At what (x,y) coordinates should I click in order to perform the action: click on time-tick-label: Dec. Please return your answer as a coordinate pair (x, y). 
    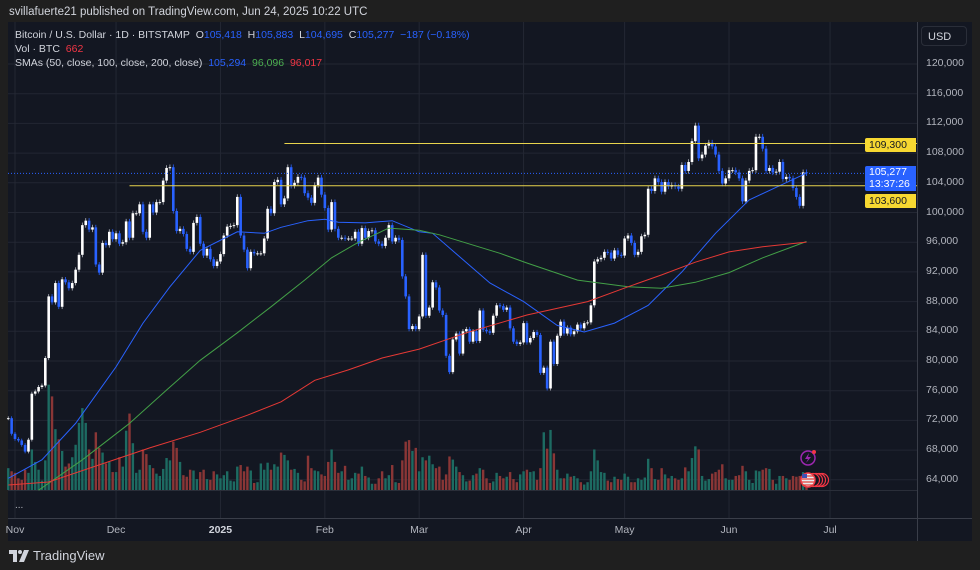
    Looking at the image, I should click on (116, 530).